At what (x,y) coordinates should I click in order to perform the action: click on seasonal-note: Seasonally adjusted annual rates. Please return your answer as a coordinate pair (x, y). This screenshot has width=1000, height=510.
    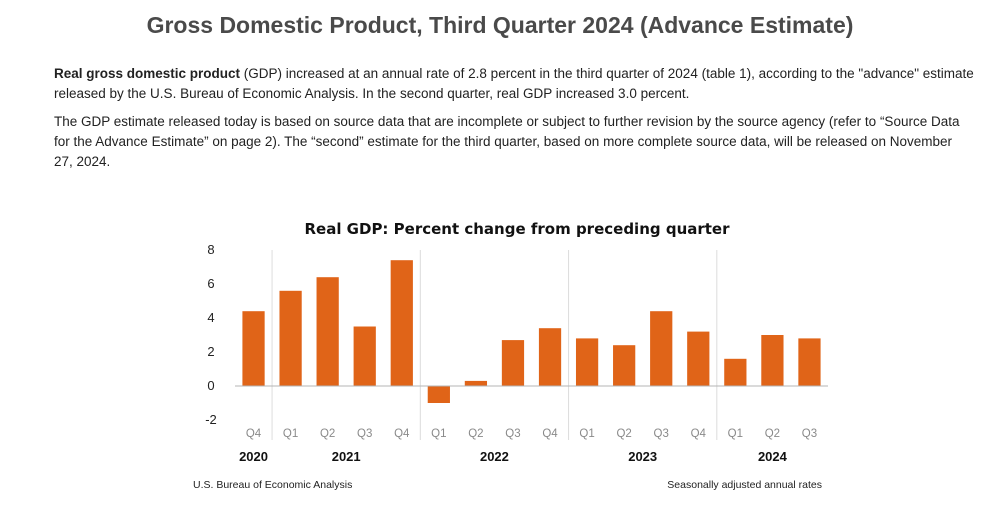
    Looking at the image, I should click on (744, 485).